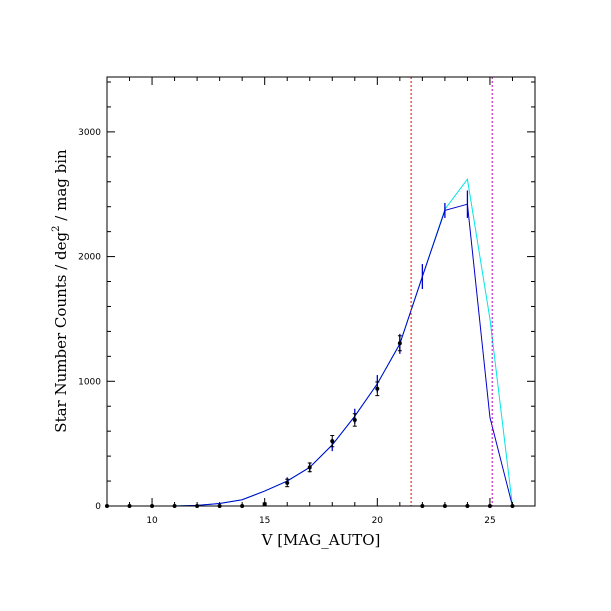 The height and width of the screenshot is (611, 611). Describe the element at coordinates (378, 521) in the screenshot. I see `x-tick-label: 20` at that location.